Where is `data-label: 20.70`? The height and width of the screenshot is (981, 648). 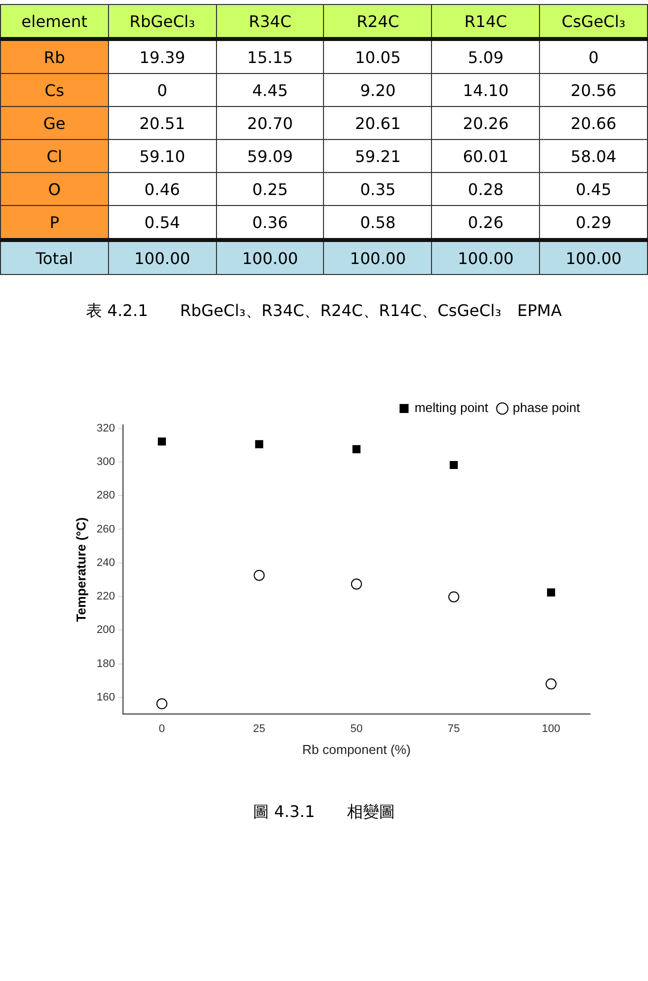
data-label: 20.70 is located at coordinates (270, 123).